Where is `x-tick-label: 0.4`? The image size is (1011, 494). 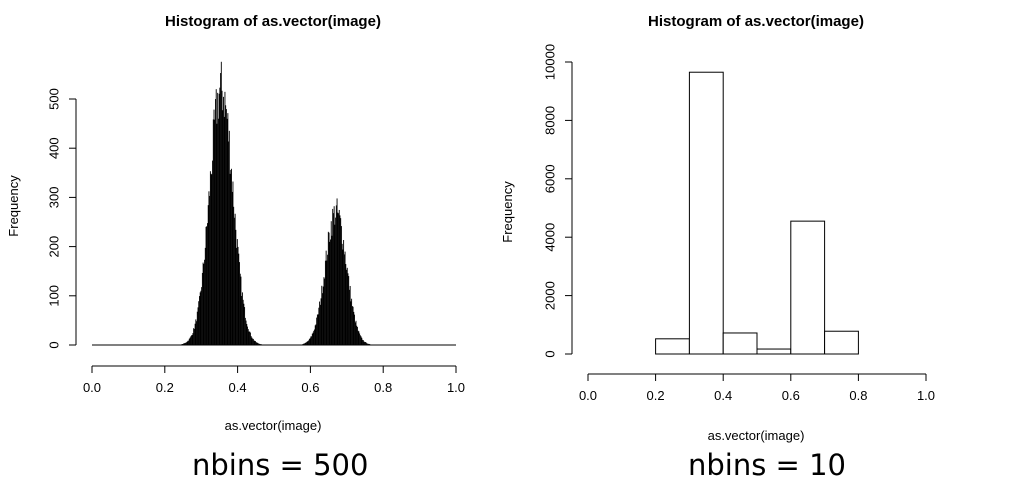 x-tick-label: 0.4 is located at coordinates (238, 387).